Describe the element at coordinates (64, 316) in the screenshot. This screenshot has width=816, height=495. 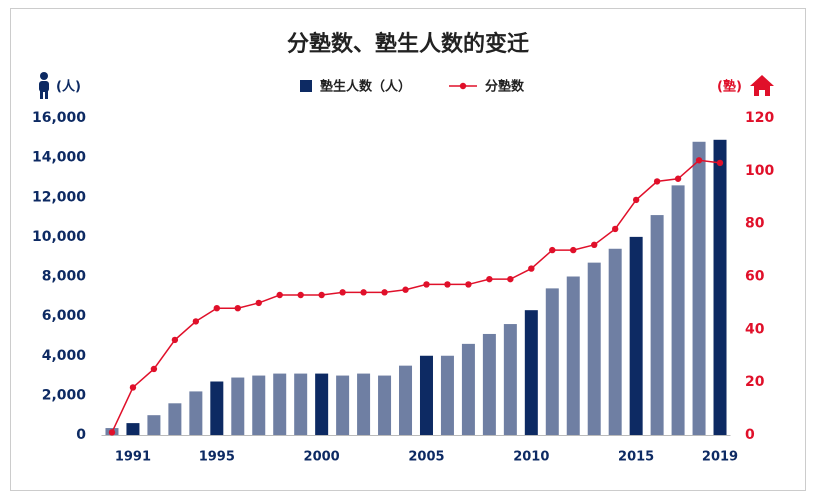
I see `y-tick-label: 6,000` at that location.